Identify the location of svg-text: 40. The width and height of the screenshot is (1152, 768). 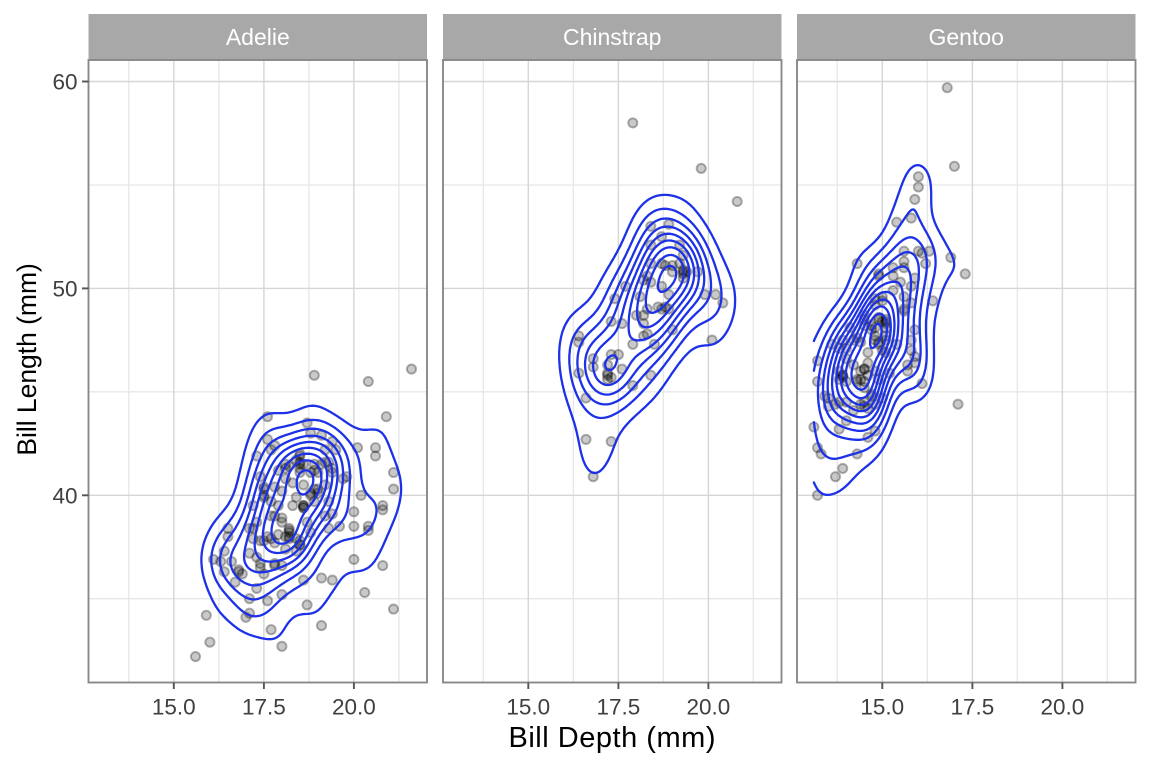
(64, 495).